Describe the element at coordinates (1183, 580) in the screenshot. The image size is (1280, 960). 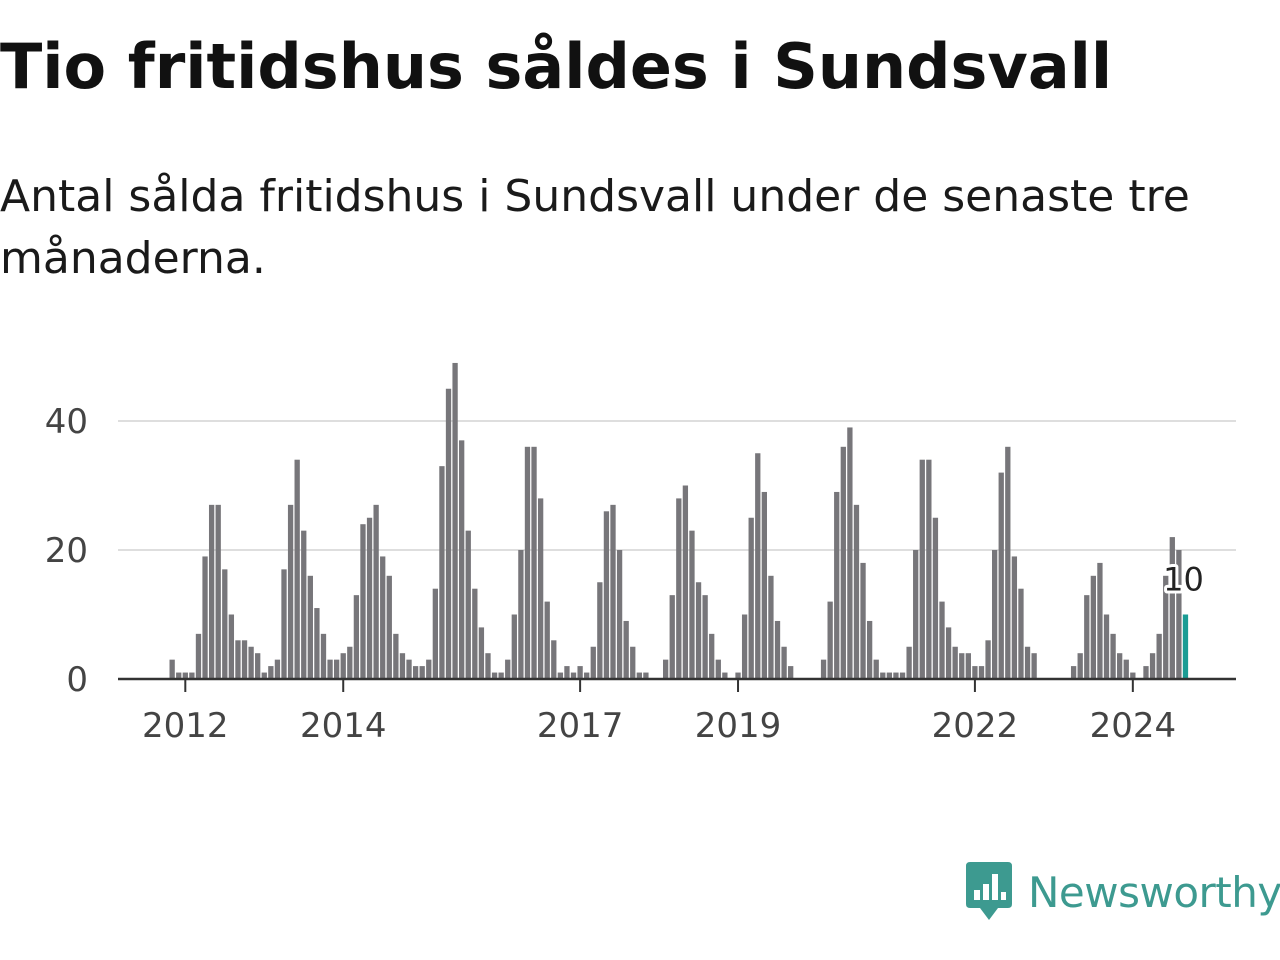
I see `last-value-label: 10` at that location.